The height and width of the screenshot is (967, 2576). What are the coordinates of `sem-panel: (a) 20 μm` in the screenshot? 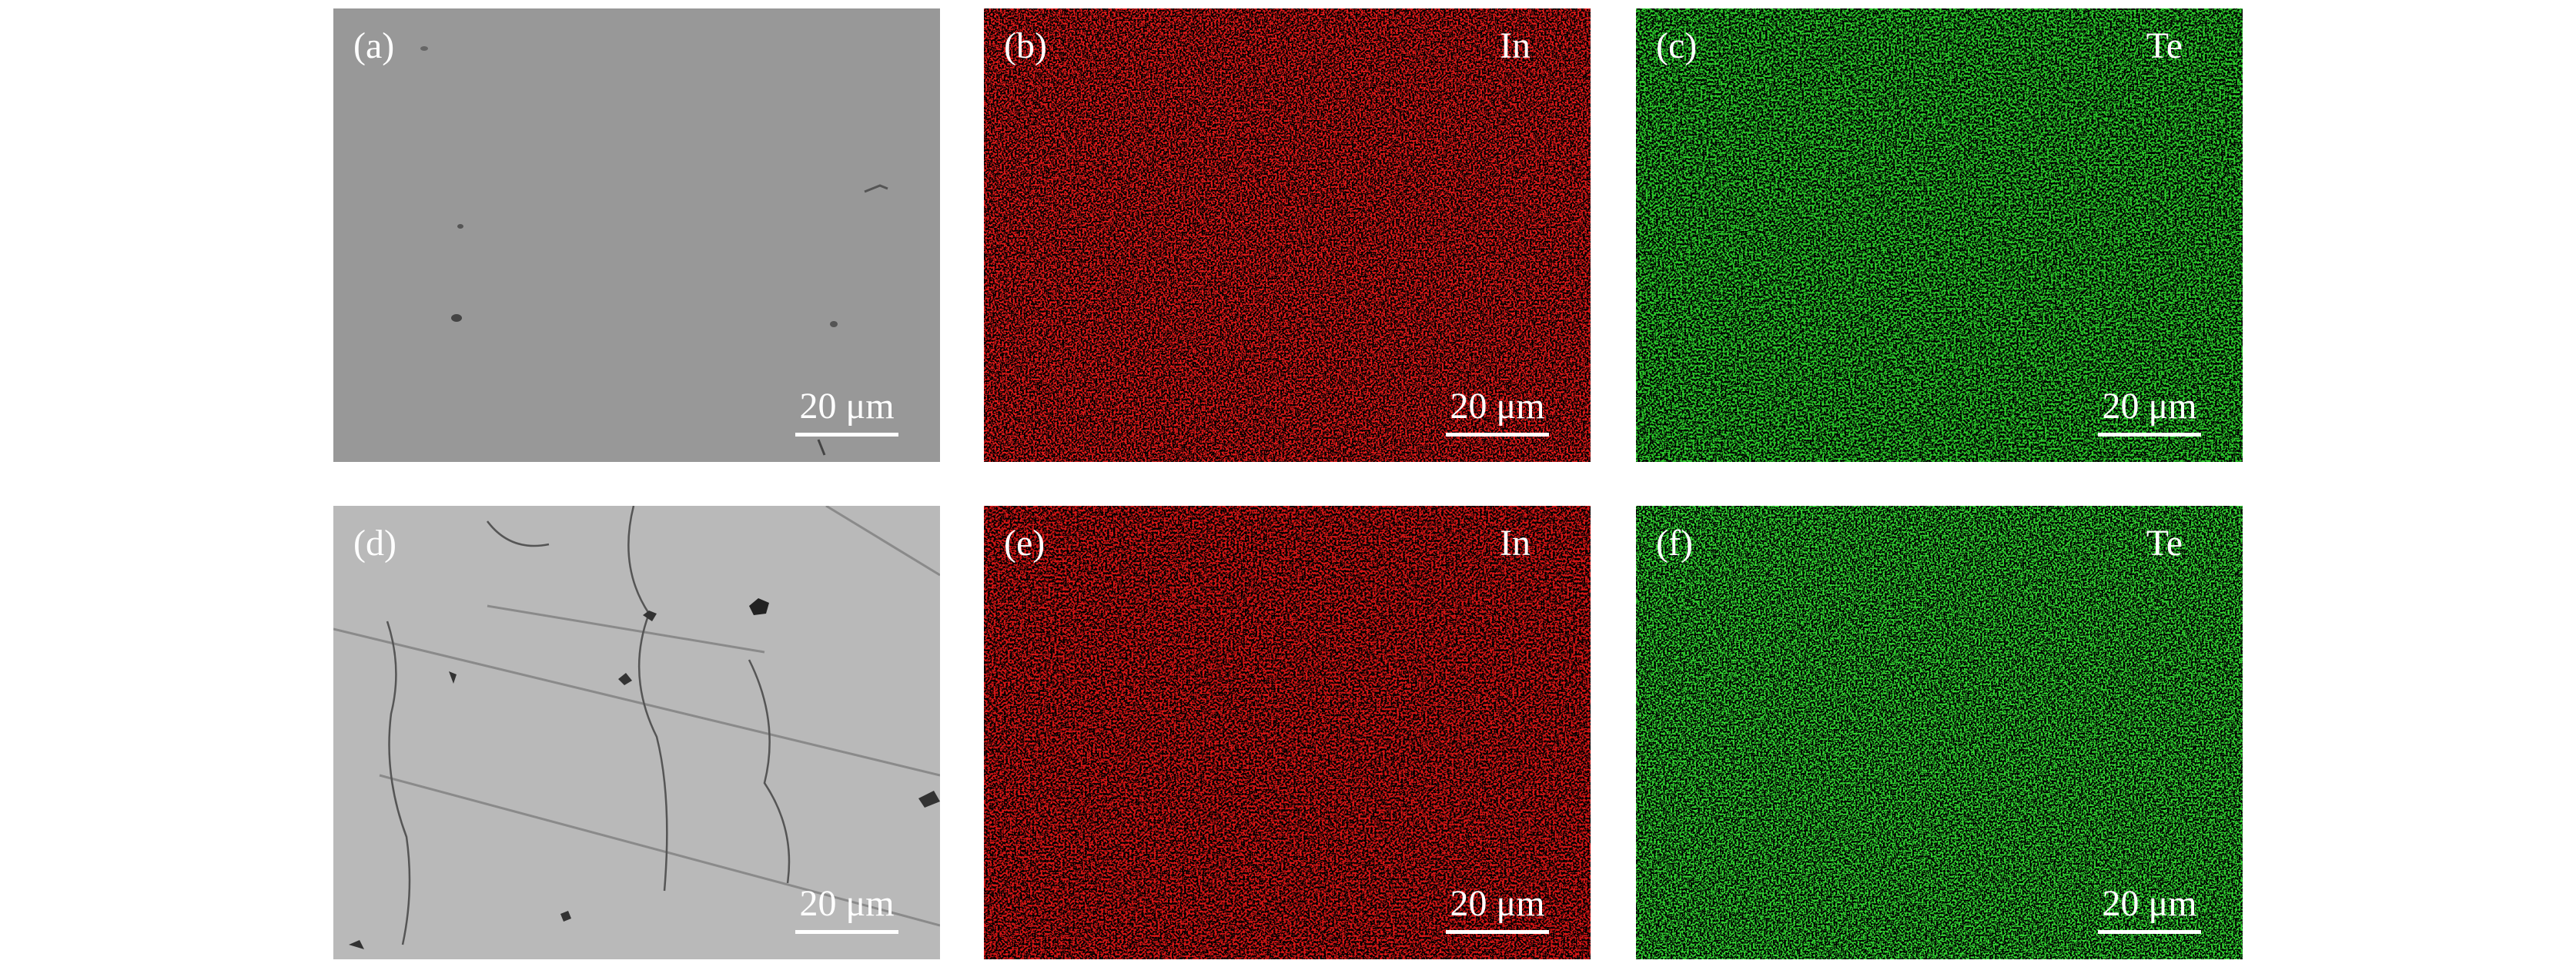 It's located at (637, 235).